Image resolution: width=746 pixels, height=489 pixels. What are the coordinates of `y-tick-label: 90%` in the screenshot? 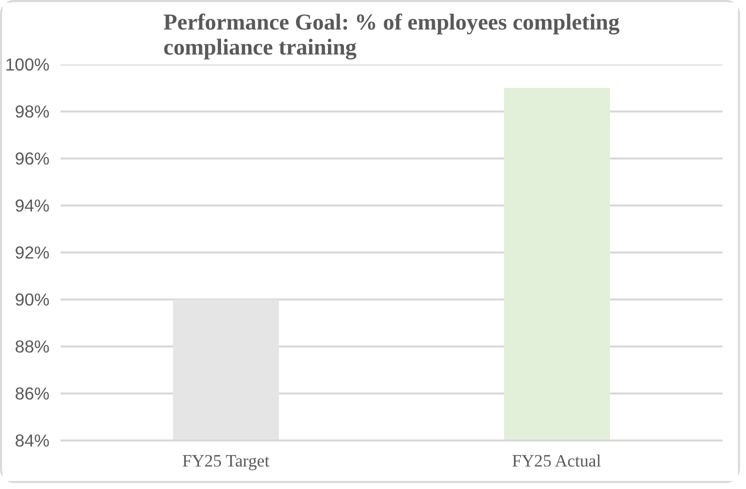 It's located at (32, 300).